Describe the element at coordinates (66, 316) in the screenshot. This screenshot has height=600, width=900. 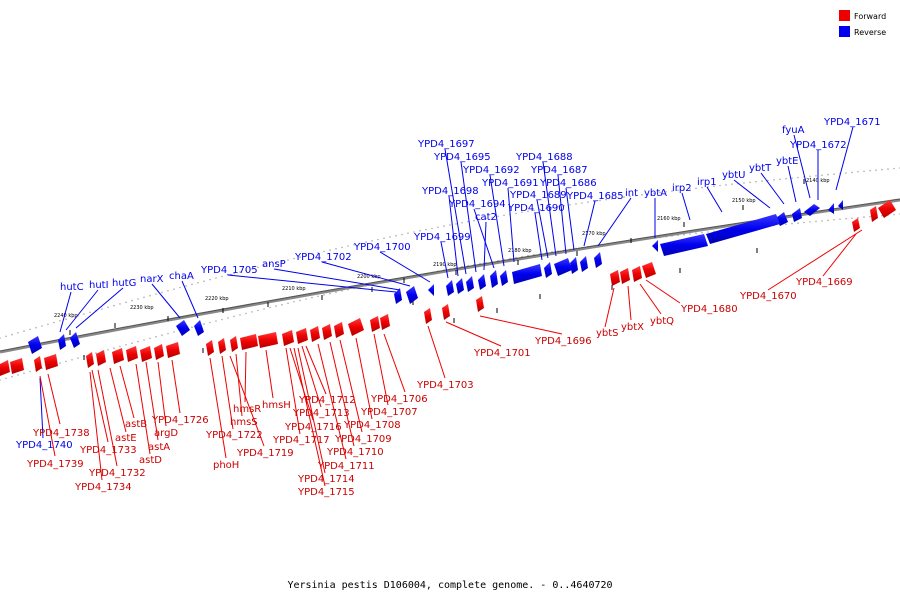
I see `scale-label: 2240 kbp` at that location.